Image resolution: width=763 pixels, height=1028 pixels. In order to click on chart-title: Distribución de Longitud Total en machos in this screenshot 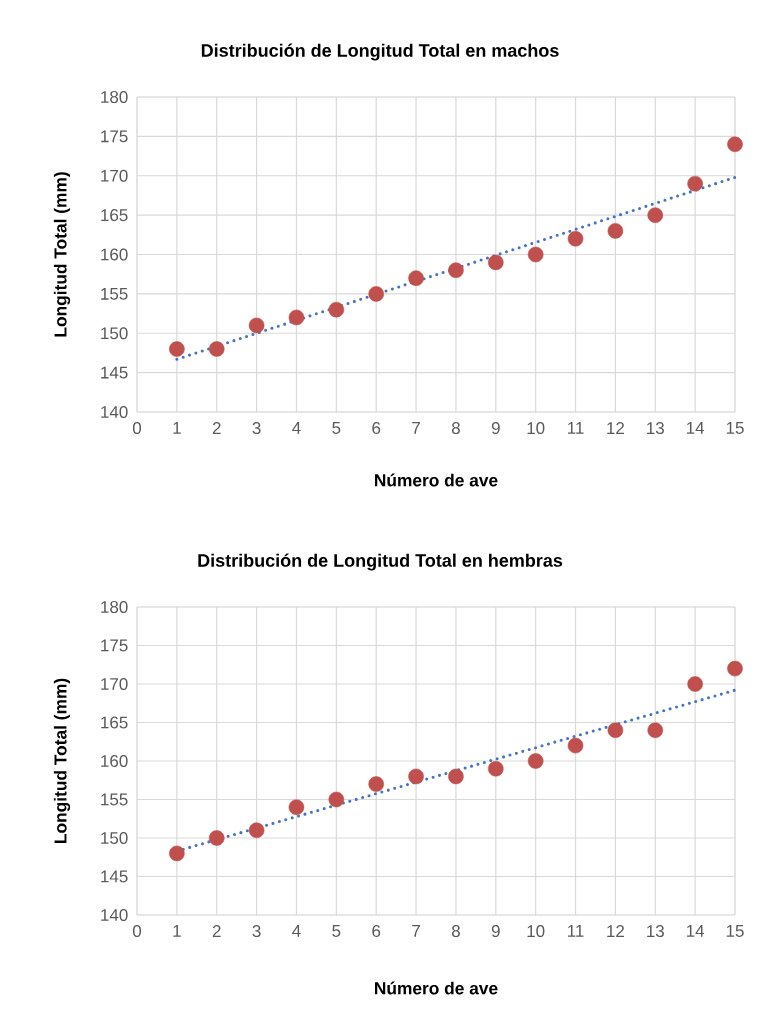, I will do `click(380, 52)`.